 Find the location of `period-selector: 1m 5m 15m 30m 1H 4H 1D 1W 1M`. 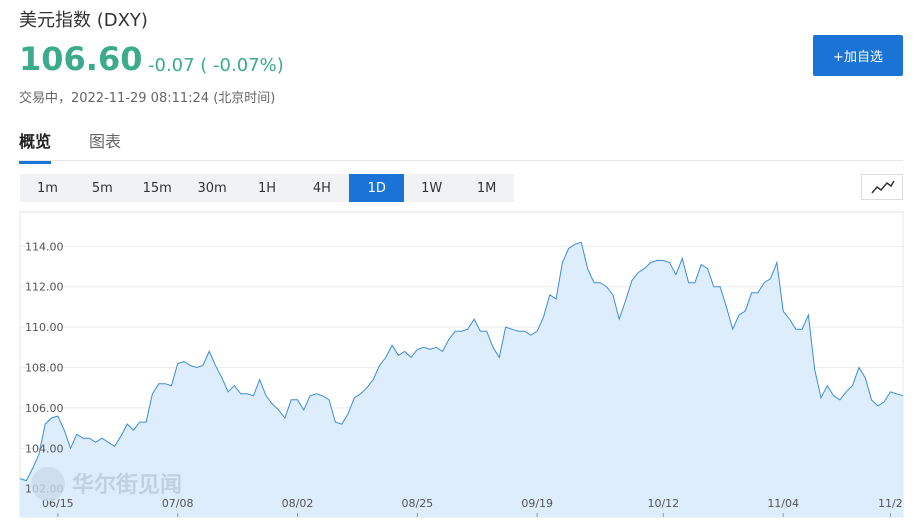

period-selector: 1m 5m 15m 30m 1H 4H 1D 1W 1M is located at coordinates (267, 188).